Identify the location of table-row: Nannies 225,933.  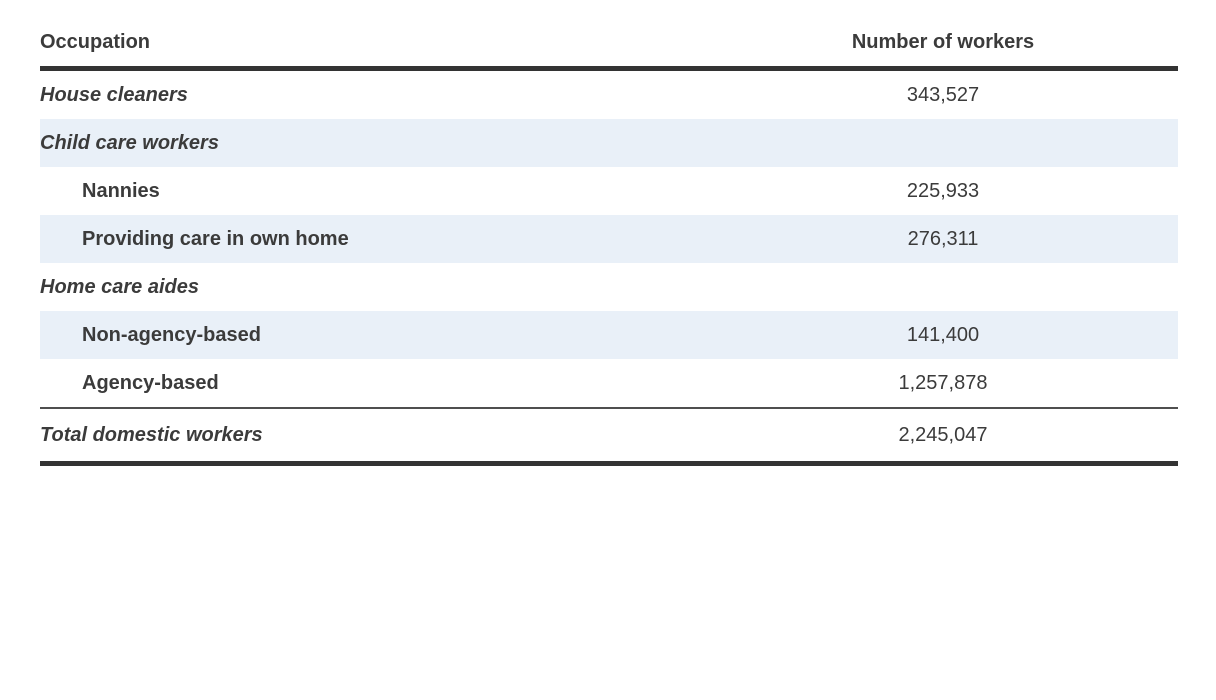
(609, 191).